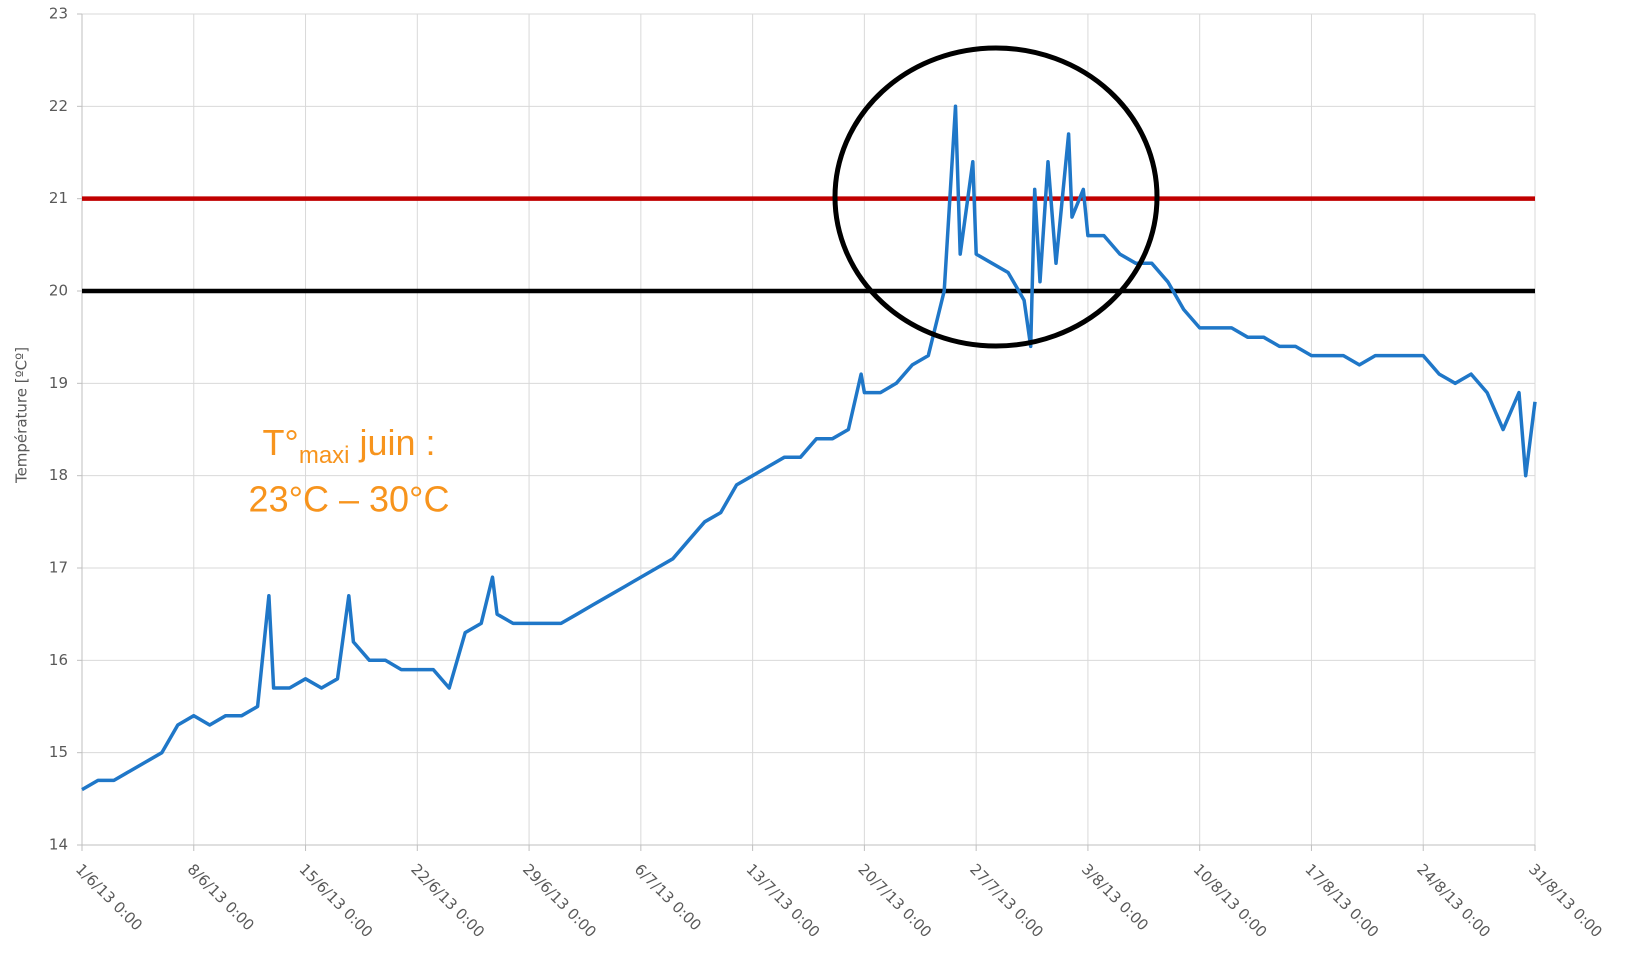 The image size is (1627, 964). I want to click on annotation-sub: maxi, so click(324, 455).